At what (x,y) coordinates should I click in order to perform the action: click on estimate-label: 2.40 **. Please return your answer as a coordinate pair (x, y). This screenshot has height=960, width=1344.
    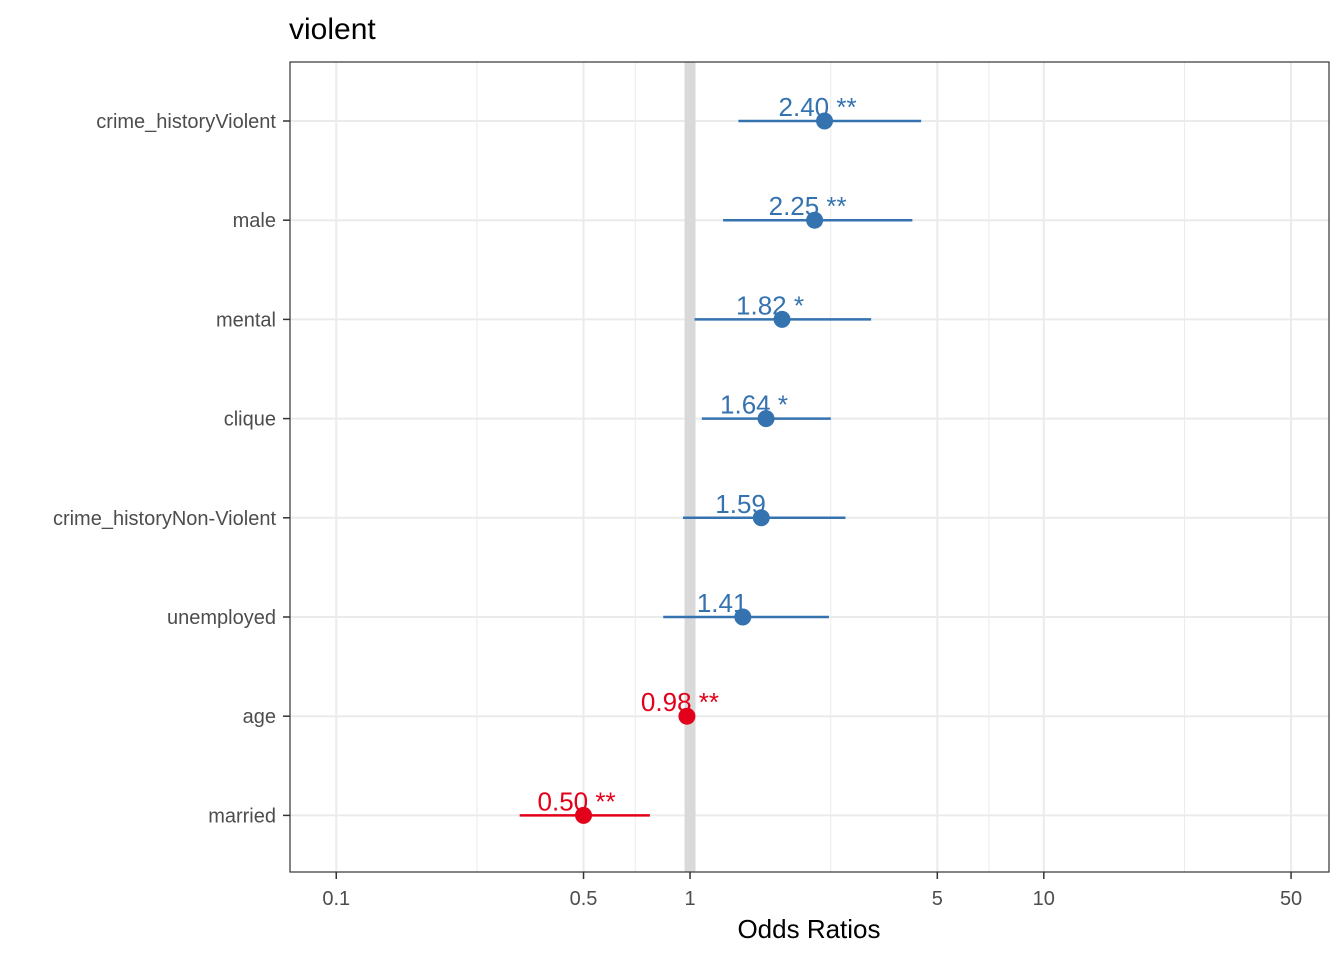
    Looking at the image, I should click on (818, 107).